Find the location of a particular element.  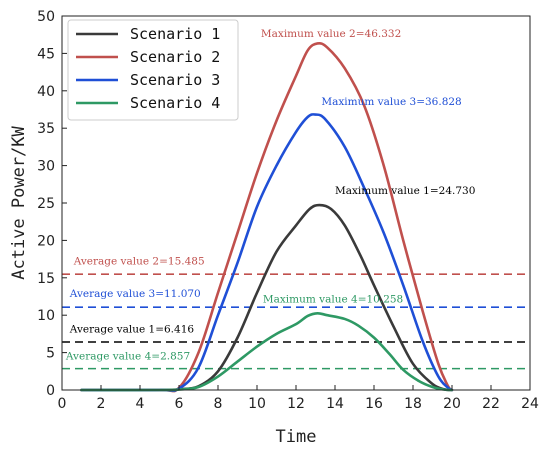

y-tick-label: 25 is located at coordinates (46, 204).